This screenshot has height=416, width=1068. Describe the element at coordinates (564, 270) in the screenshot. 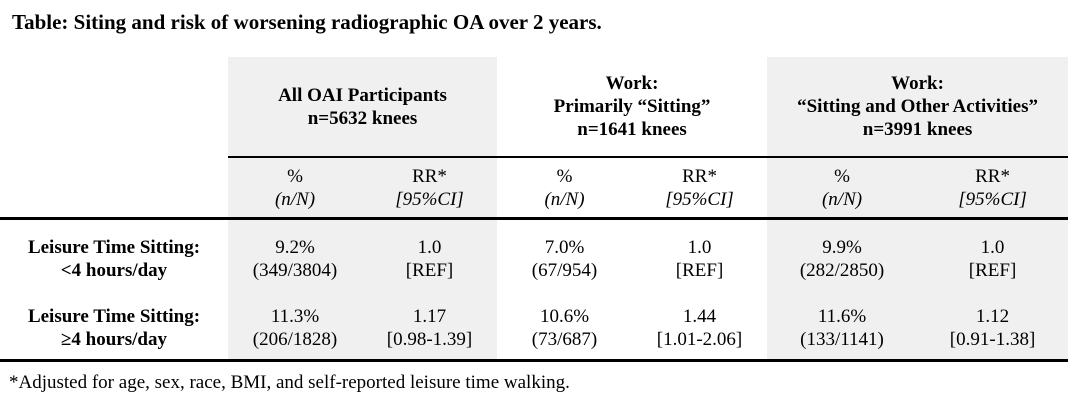

I see `value-fraction: (67/954)` at that location.